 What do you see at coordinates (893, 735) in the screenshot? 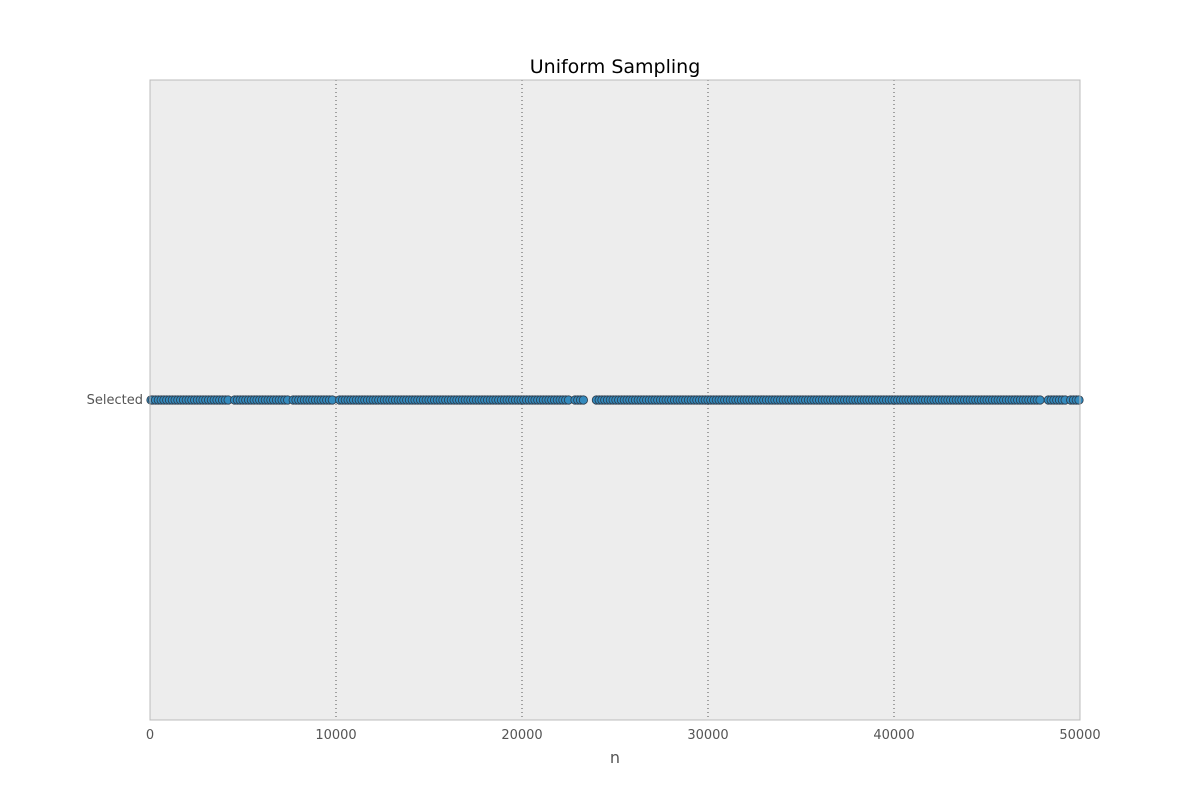
I see `x-tick-label: 40000` at bounding box center [893, 735].